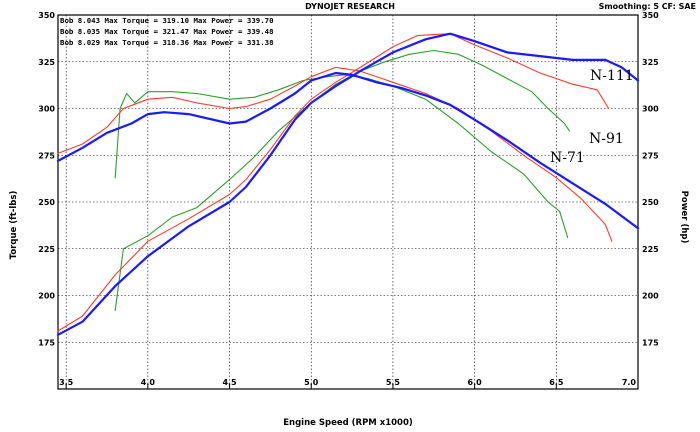 This screenshot has height=432, width=700. I want to click on x-tick-label: 4.0, so click(148, 382).